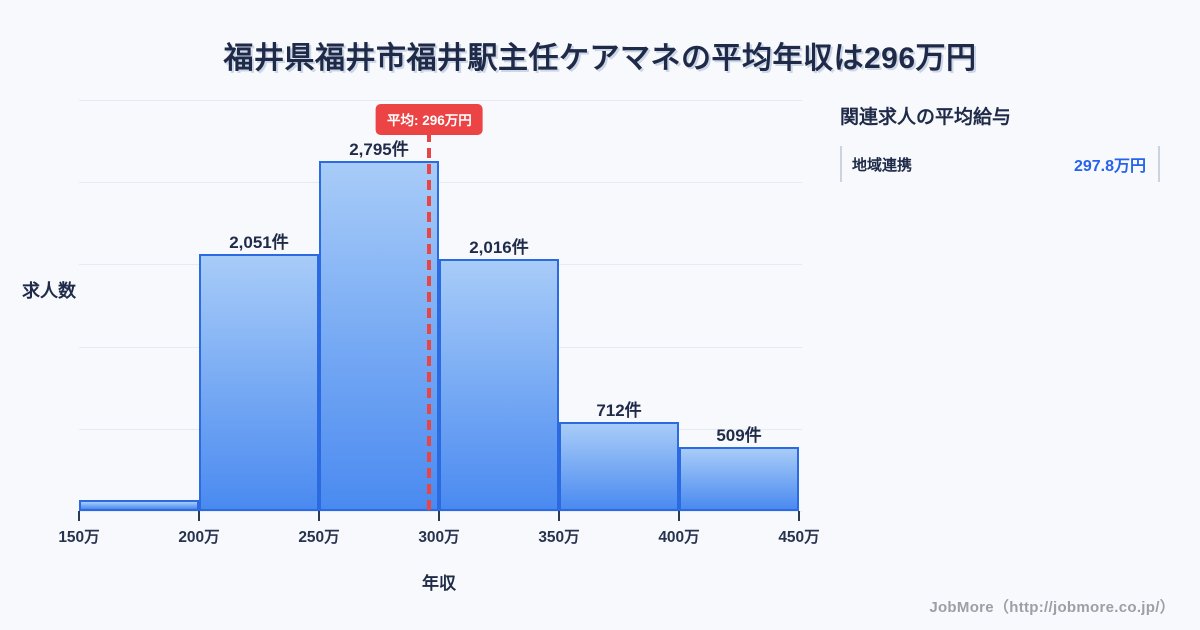  I want to click on bar-value-label: 509件, so click(739, 435).